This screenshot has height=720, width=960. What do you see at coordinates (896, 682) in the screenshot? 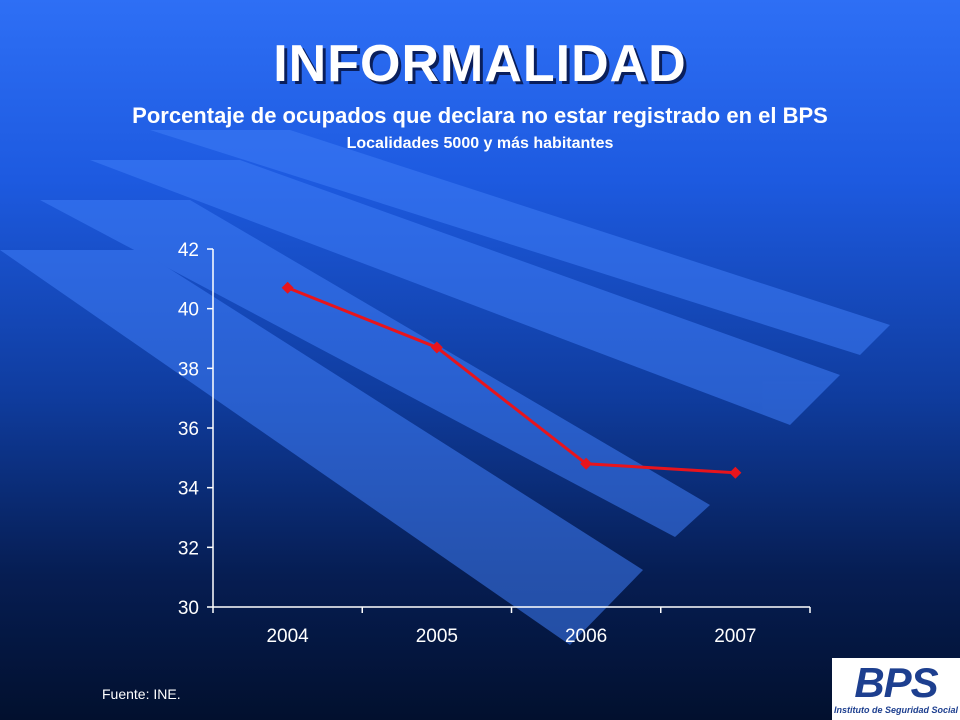
I see `bps-logo-mark: BPS` at bounding box center [896, 682].